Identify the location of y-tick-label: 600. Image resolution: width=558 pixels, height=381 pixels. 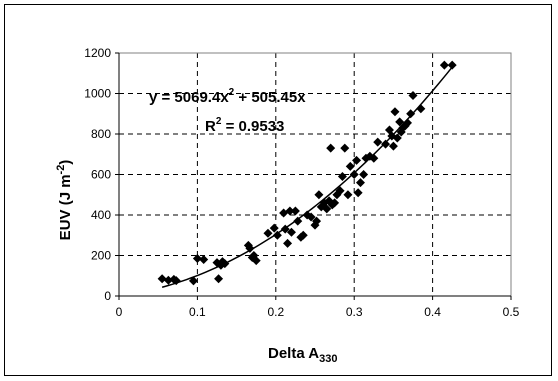
(101, 175).